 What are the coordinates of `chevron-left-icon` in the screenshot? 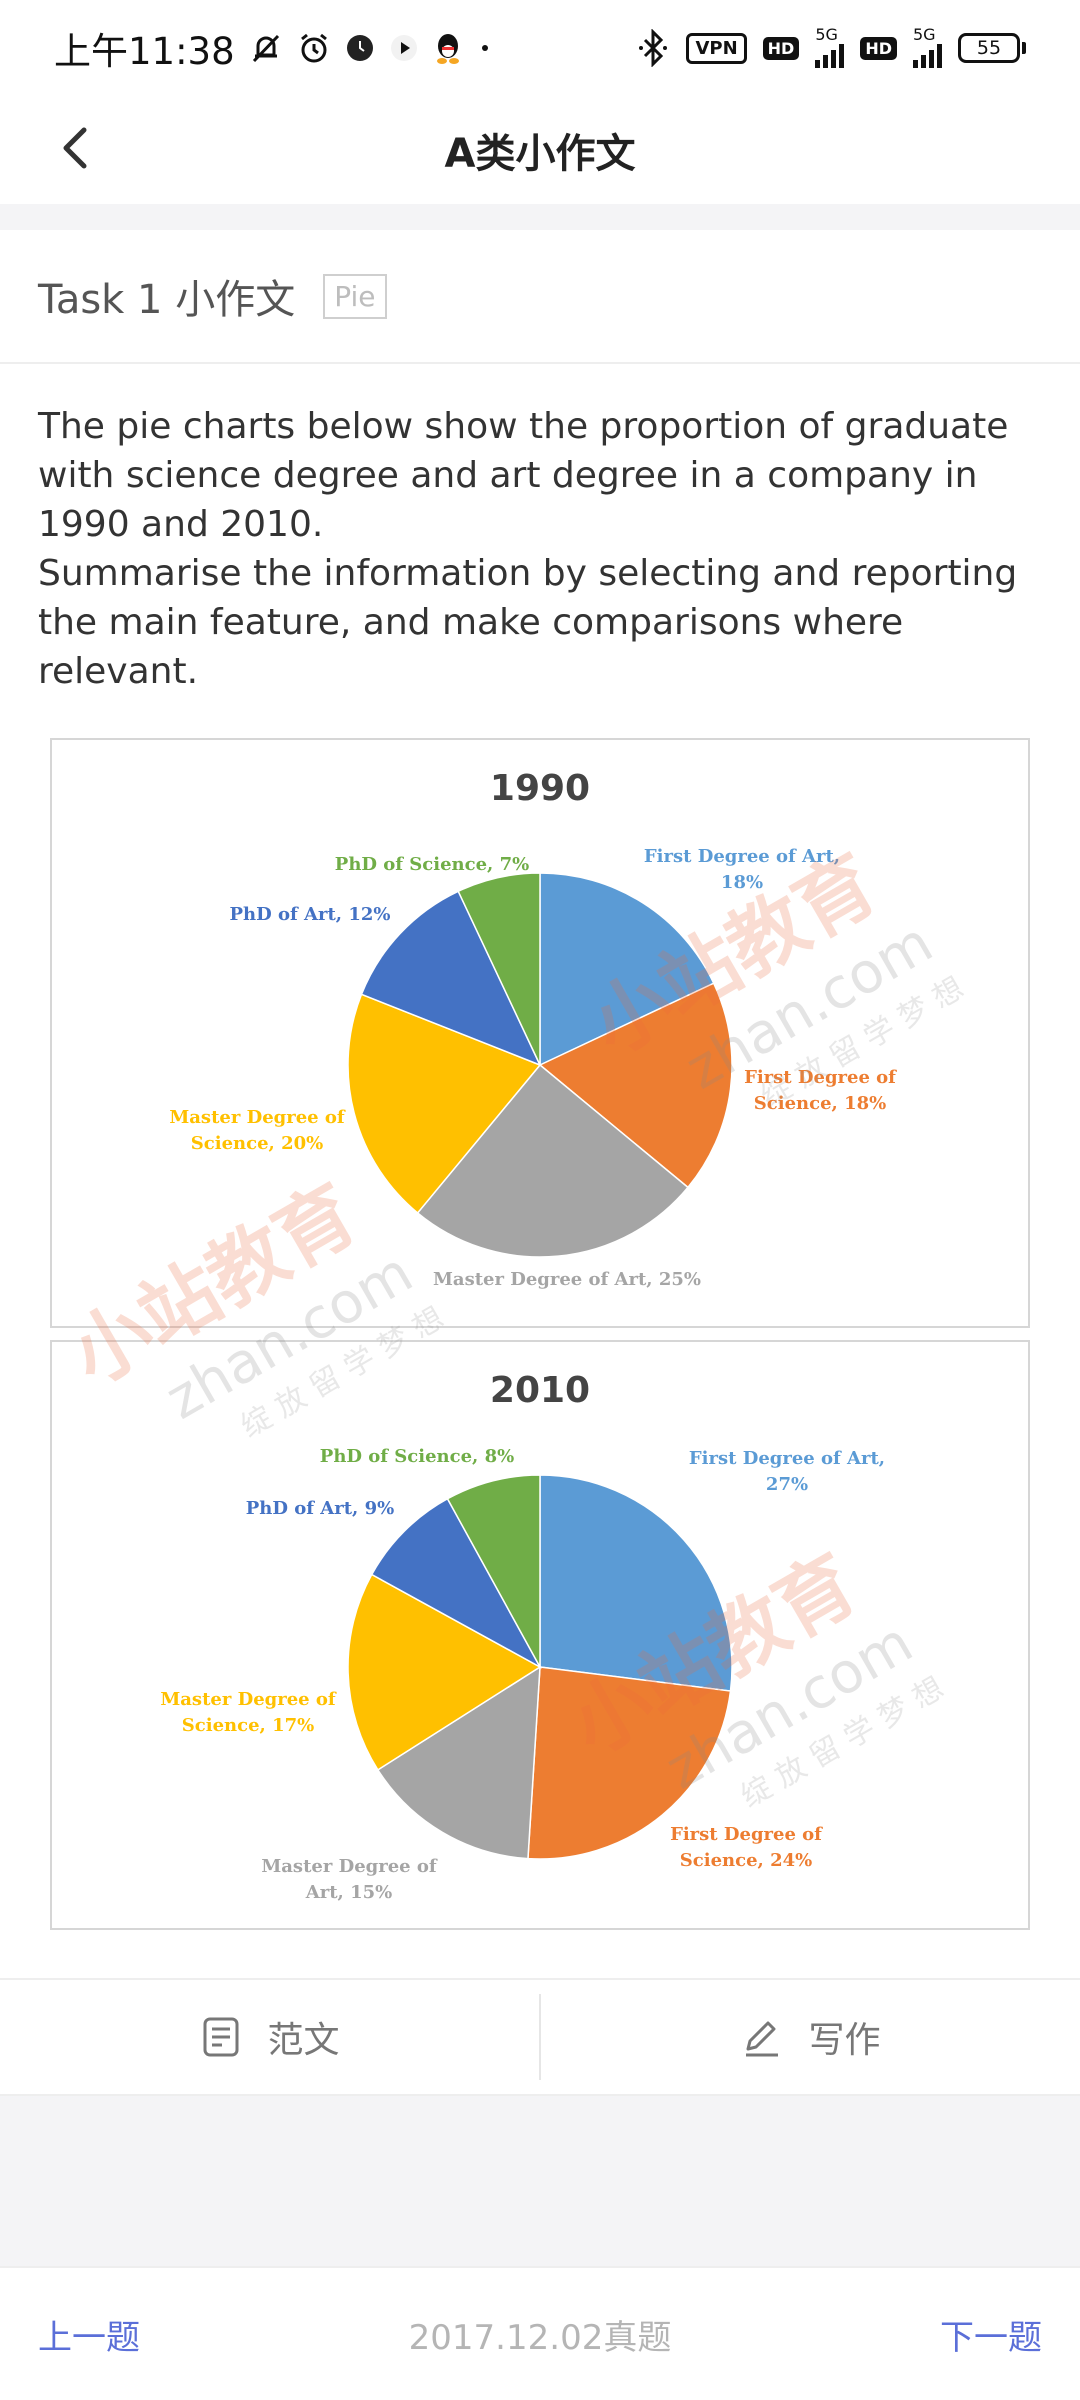 It's located at (75, 148).